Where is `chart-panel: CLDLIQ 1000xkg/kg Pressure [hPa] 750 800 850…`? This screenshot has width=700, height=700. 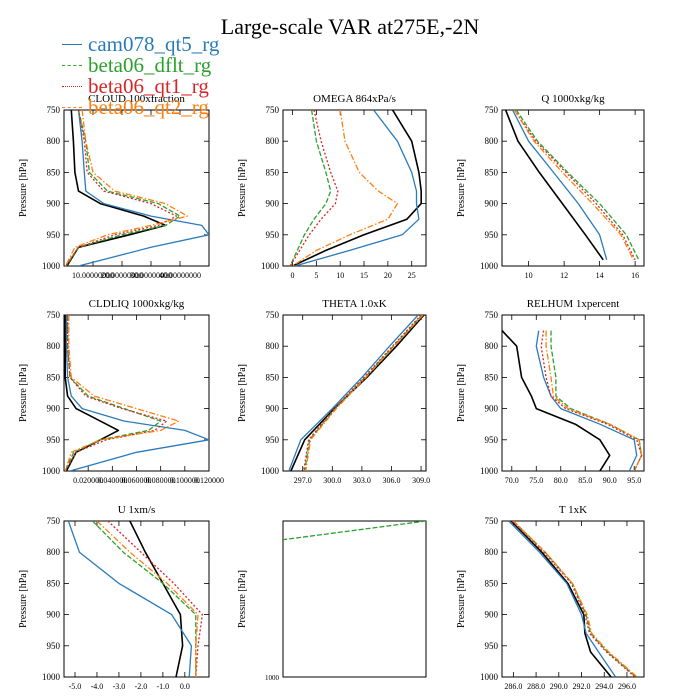 chart-panel: CLDLIQ 1000xkg/kg Pressure [hPa] 750 800 850… is located at coordinates (121, 391).